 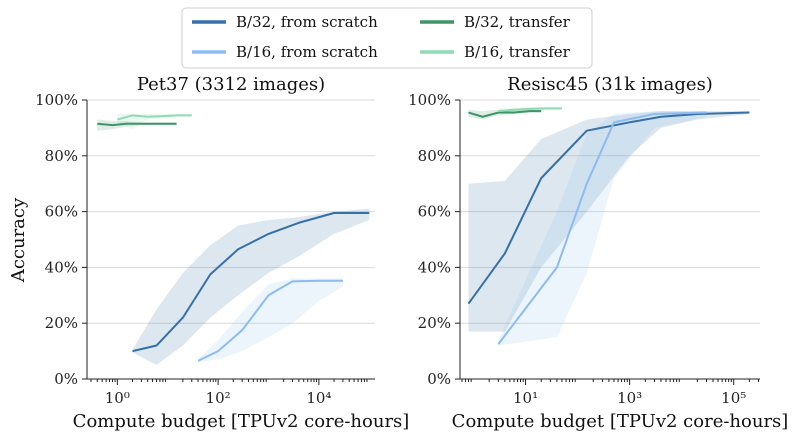 I want to click on legend-entry-b16-scratch: B/16, from scratch, so click(x=285, y=52).